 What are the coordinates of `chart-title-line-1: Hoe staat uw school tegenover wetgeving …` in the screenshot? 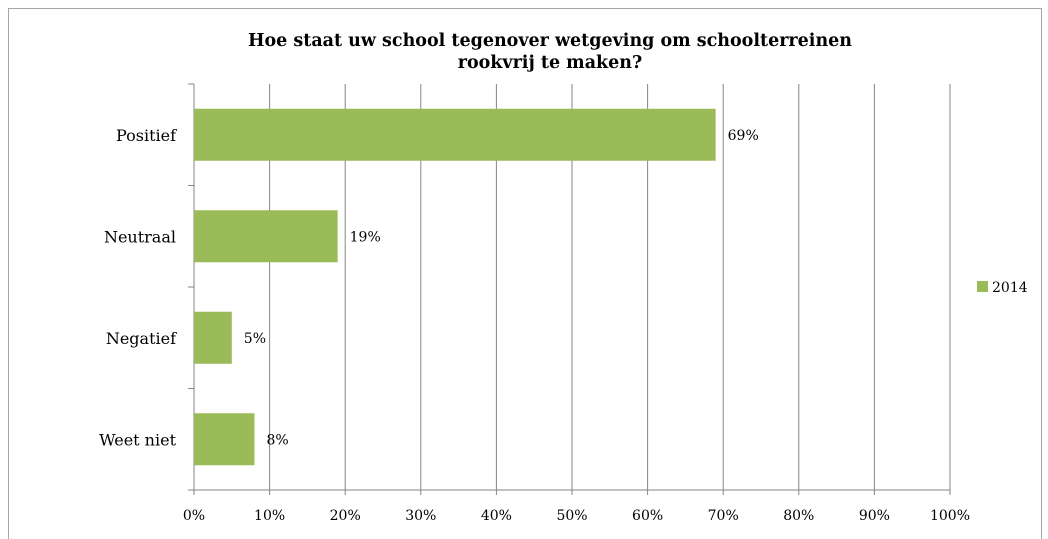 It's located at (550, 41).